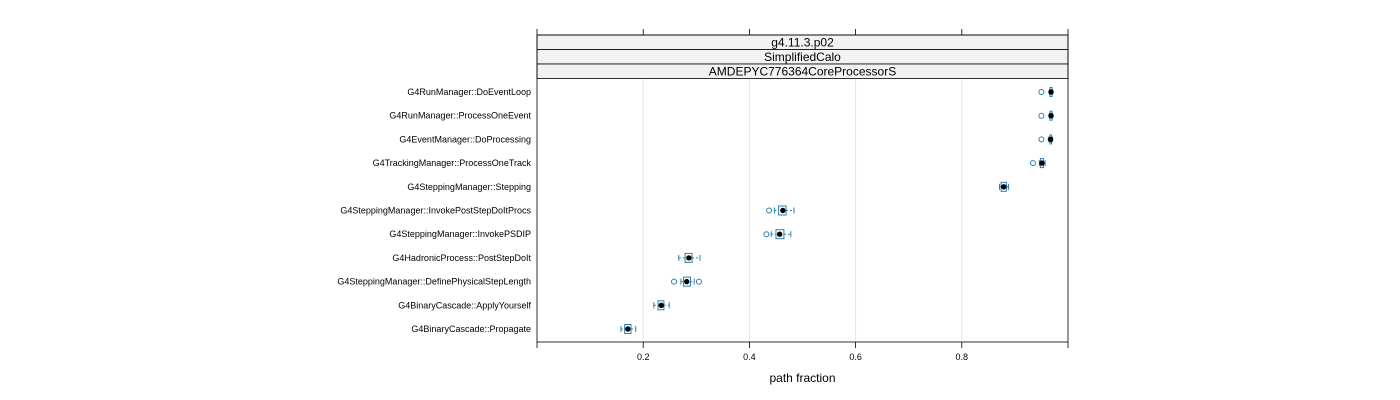 The height and width of the screenshot is (400, 1400). What do you see at coordinates (855, 357) in the screenshot?
I see `x-tick-label: 0.6` at bounding box center [855, 357].